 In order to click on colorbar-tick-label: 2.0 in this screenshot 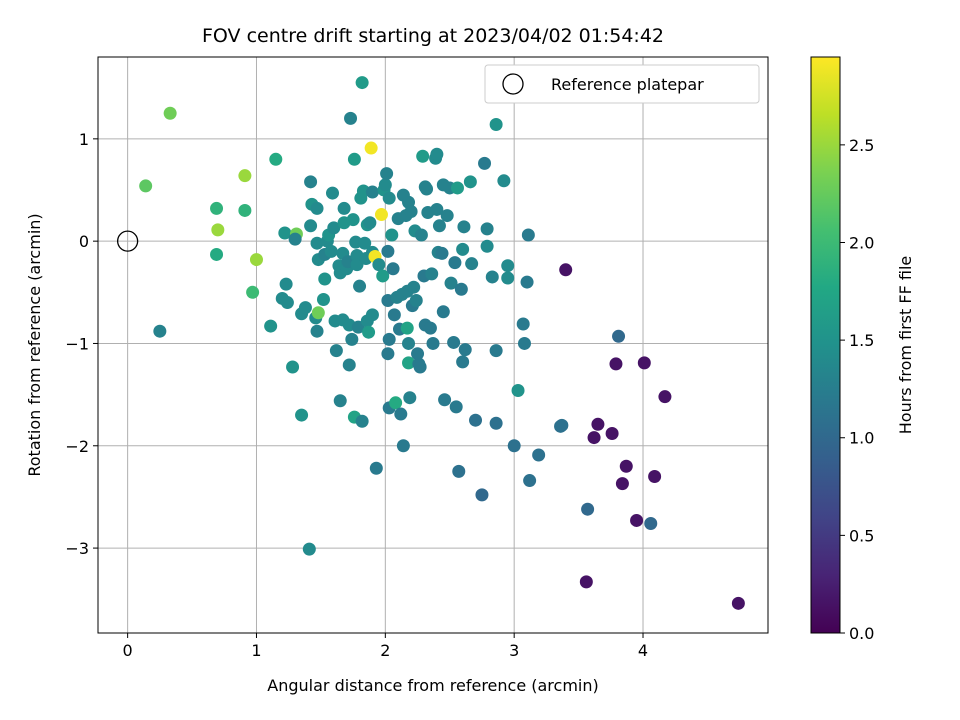, I will do `click(861, 242)`.